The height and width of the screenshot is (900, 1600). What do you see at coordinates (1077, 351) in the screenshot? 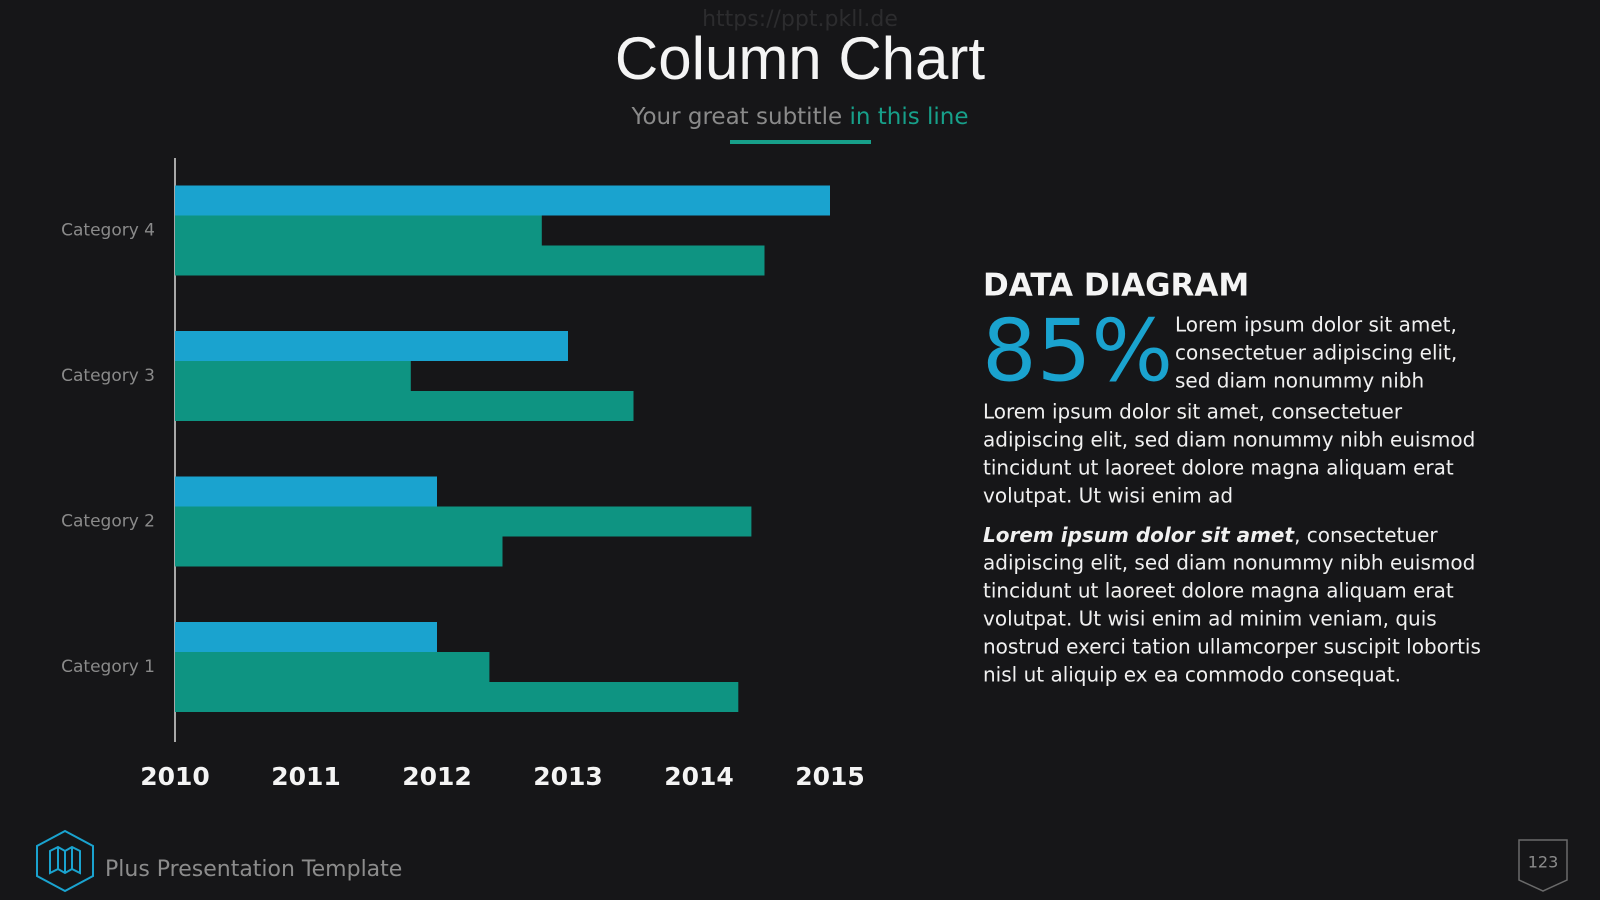
I see `big-number: 85%` at bounding box center [1077, 351].